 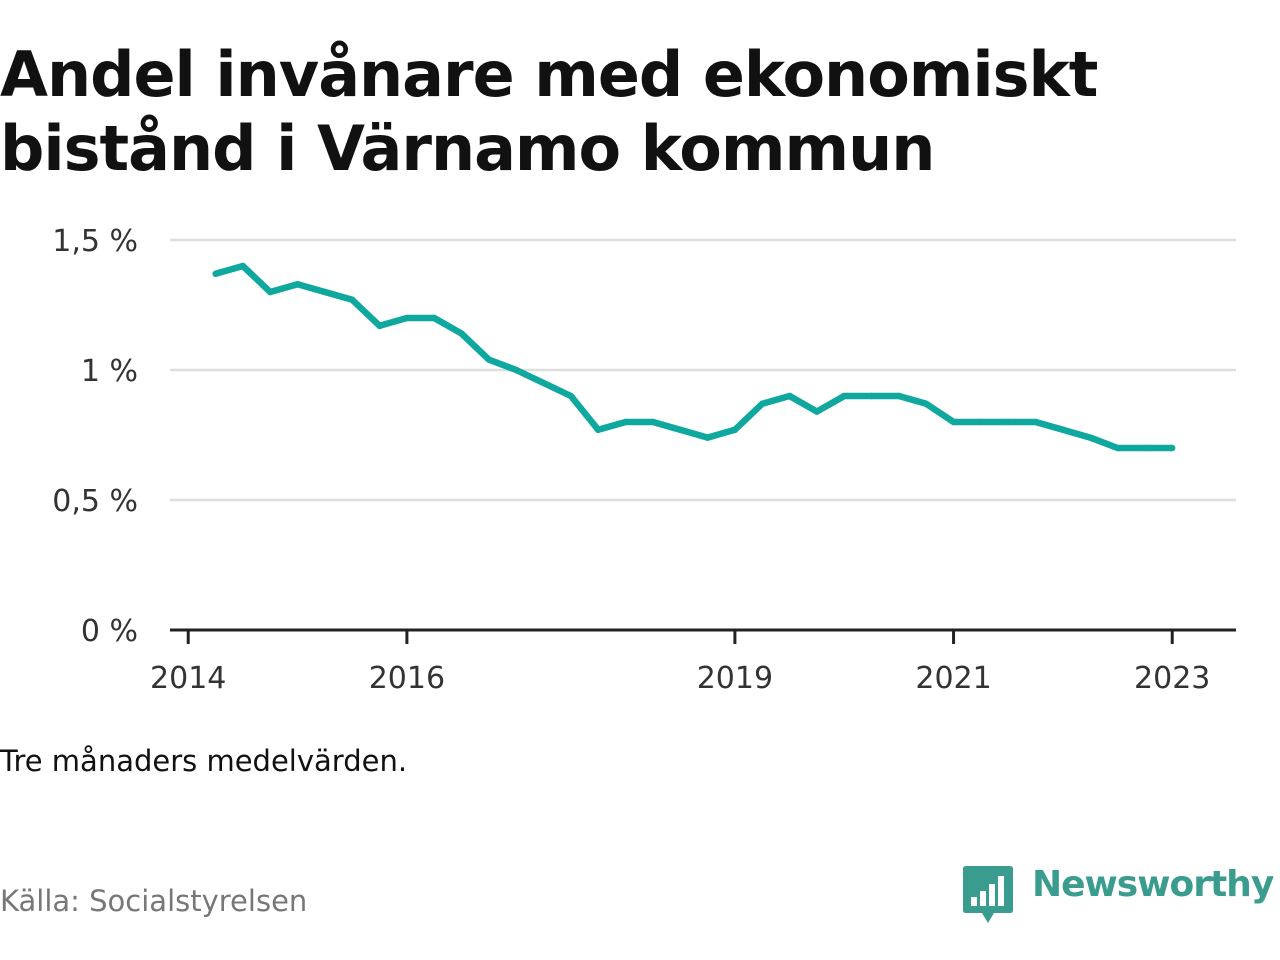 I want to click on logo-bubble, so click(x=988, y=894).